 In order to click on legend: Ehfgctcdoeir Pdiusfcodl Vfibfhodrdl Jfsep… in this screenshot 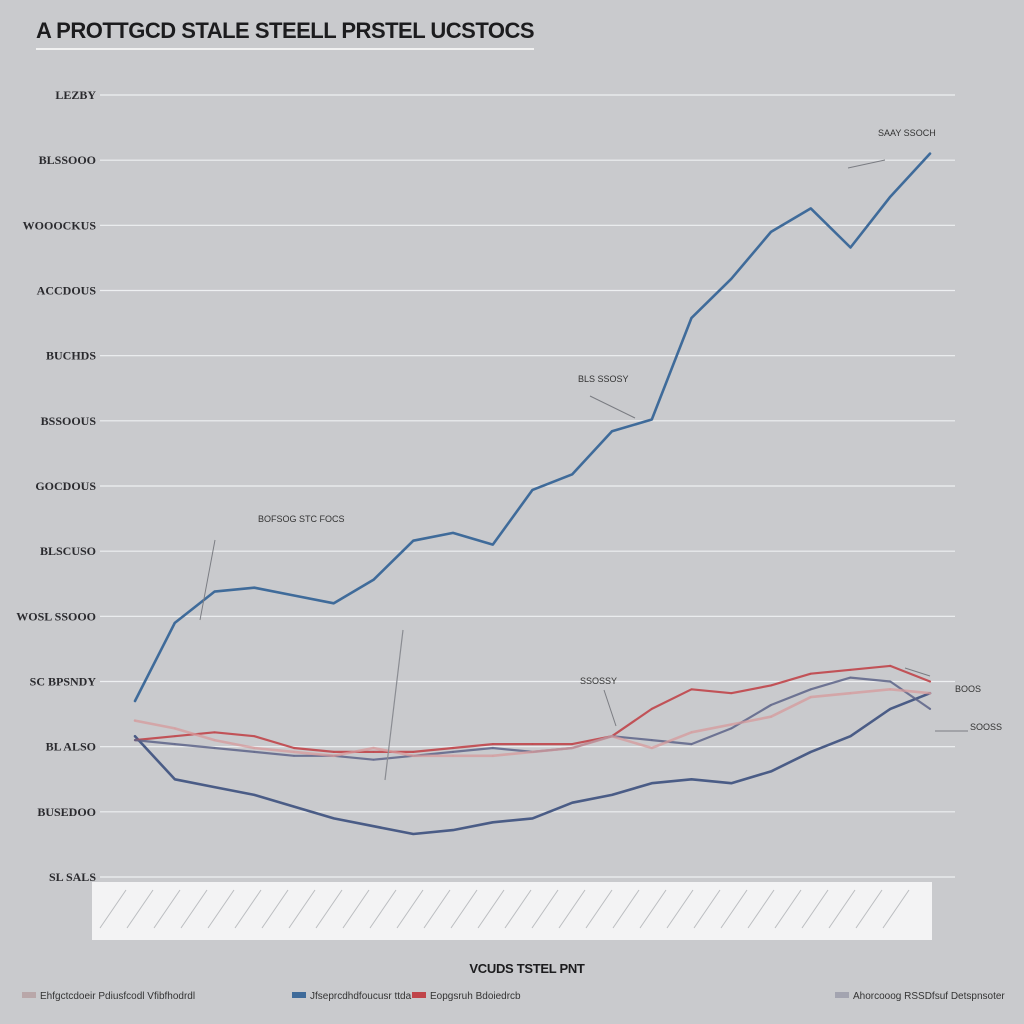, I will do `click(513, 996)`.